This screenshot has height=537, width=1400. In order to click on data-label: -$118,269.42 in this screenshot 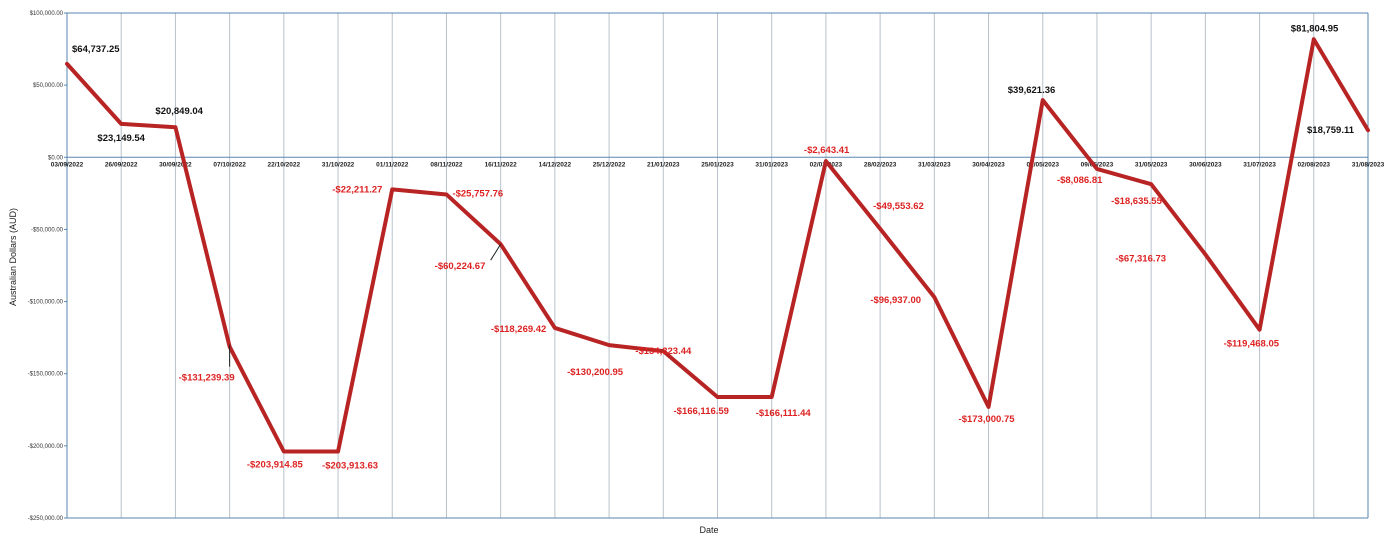, I will do `click(518, 329)`.